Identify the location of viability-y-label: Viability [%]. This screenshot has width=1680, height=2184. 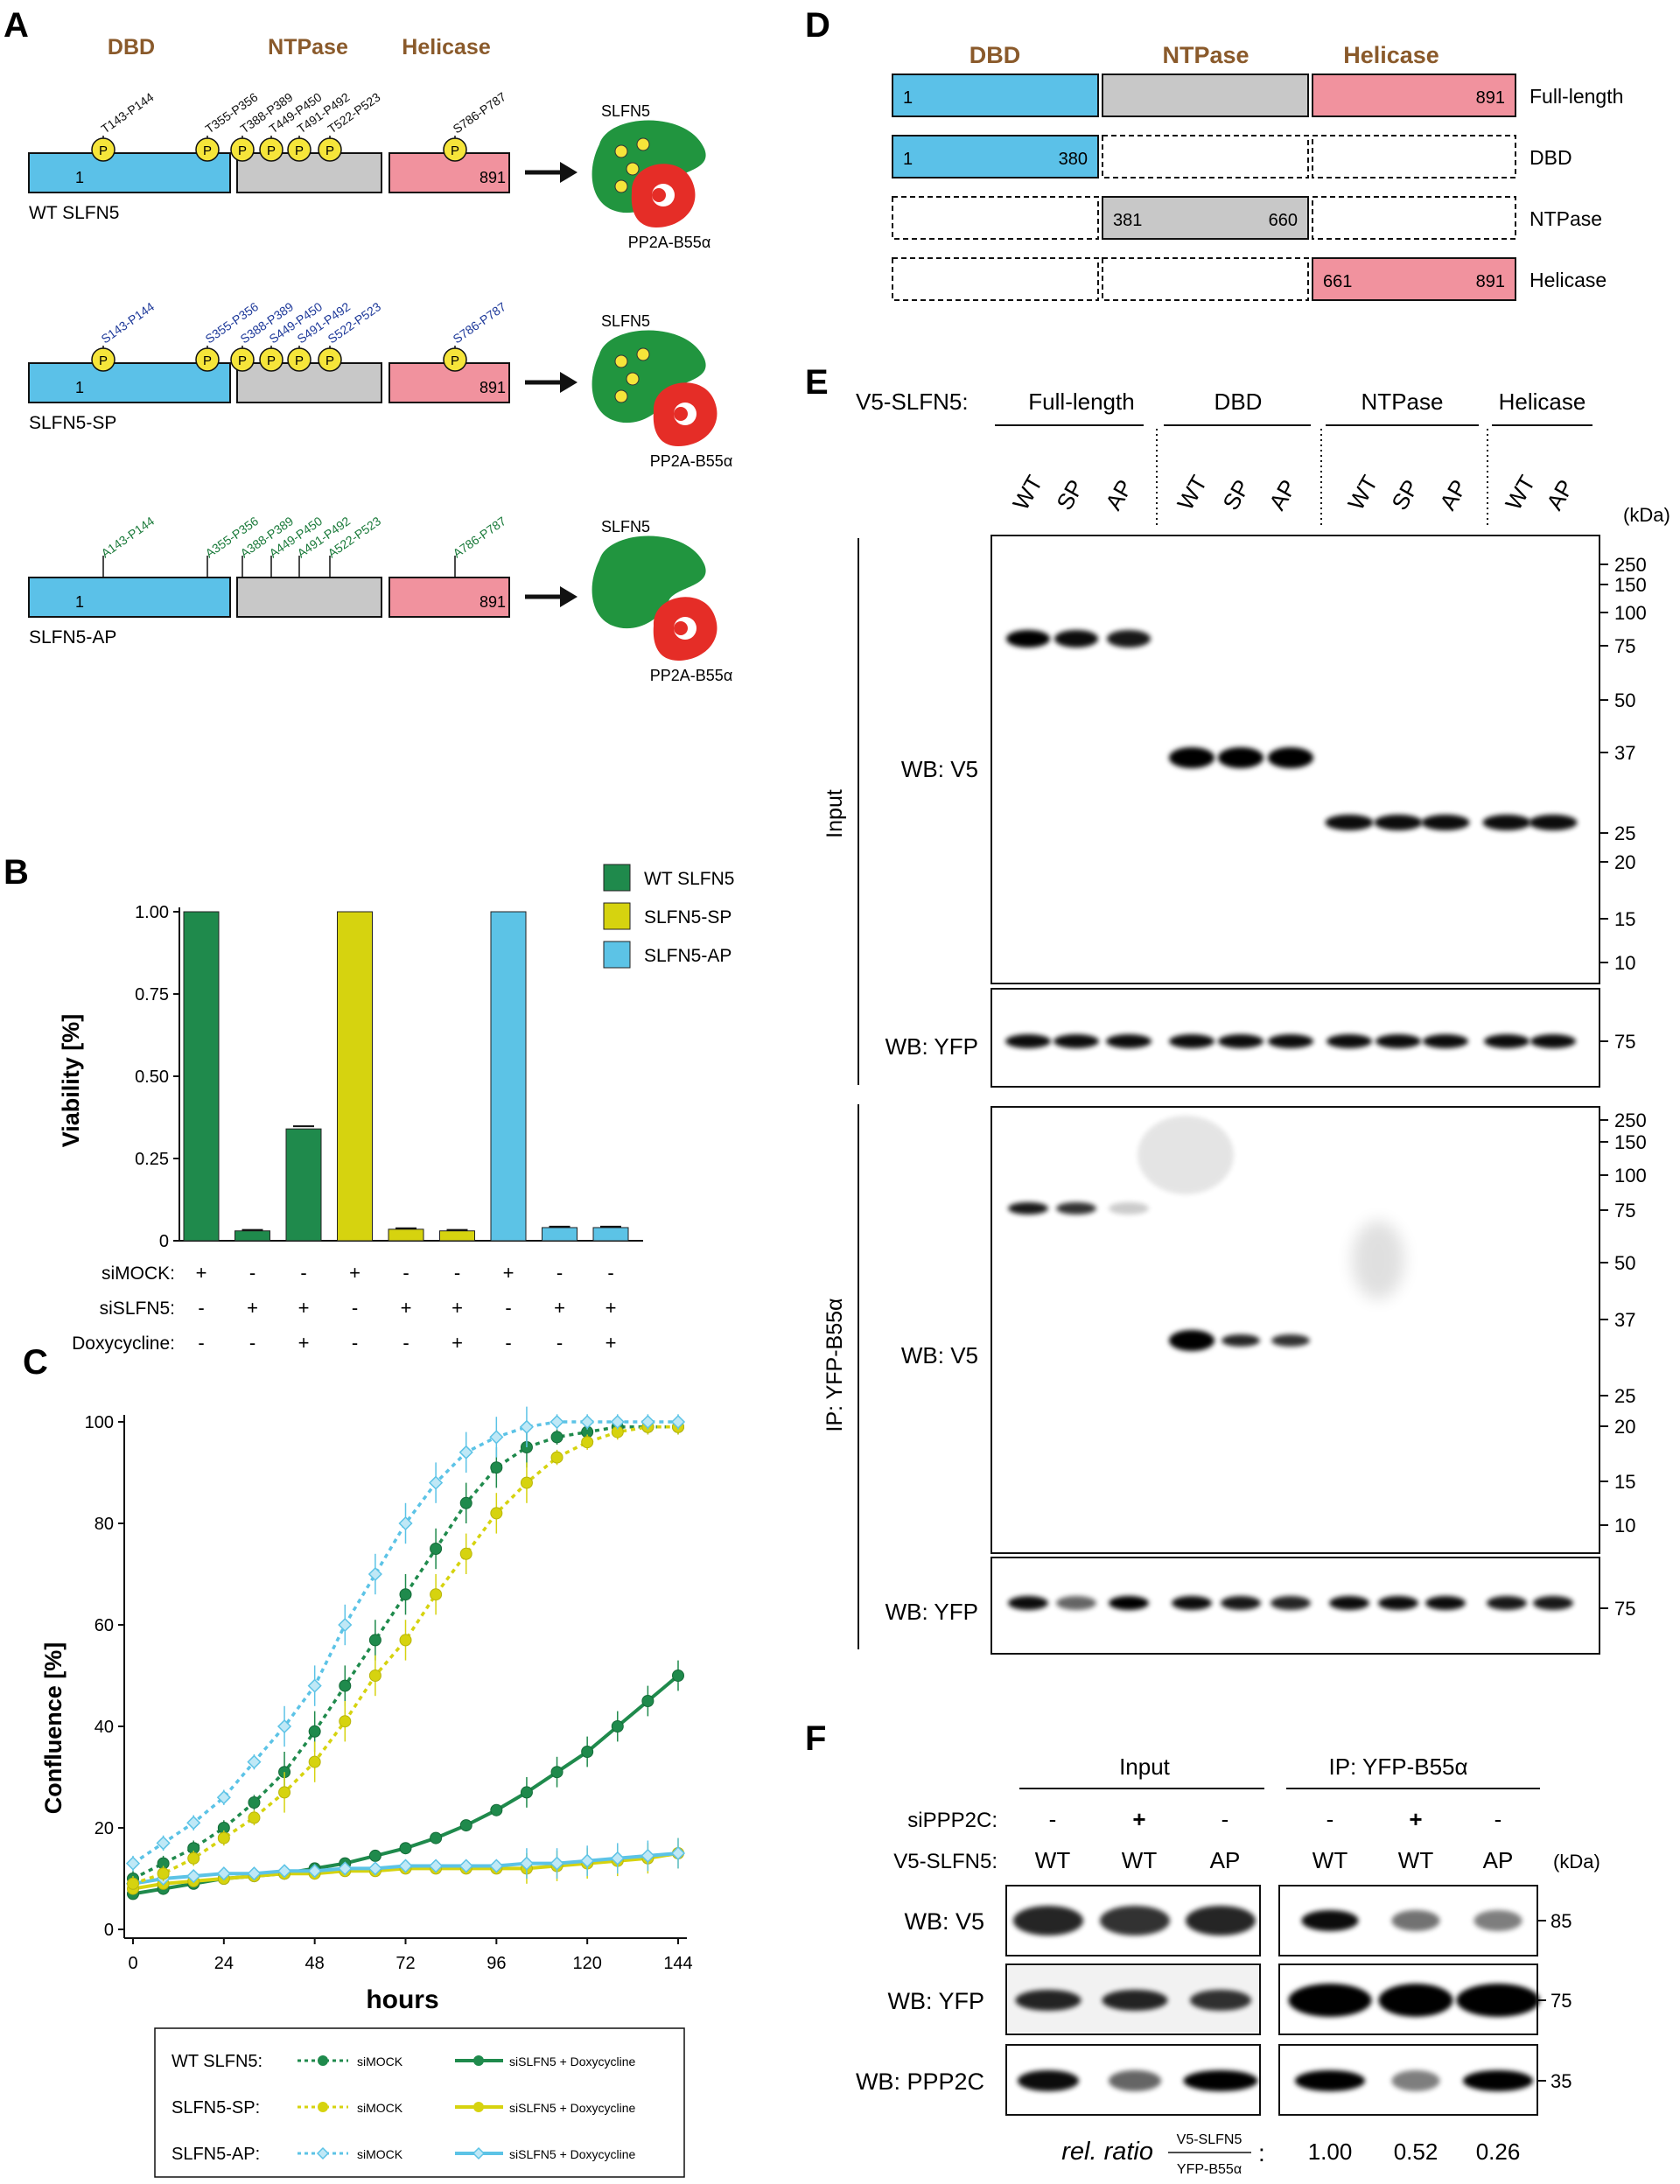
(71, 1081).